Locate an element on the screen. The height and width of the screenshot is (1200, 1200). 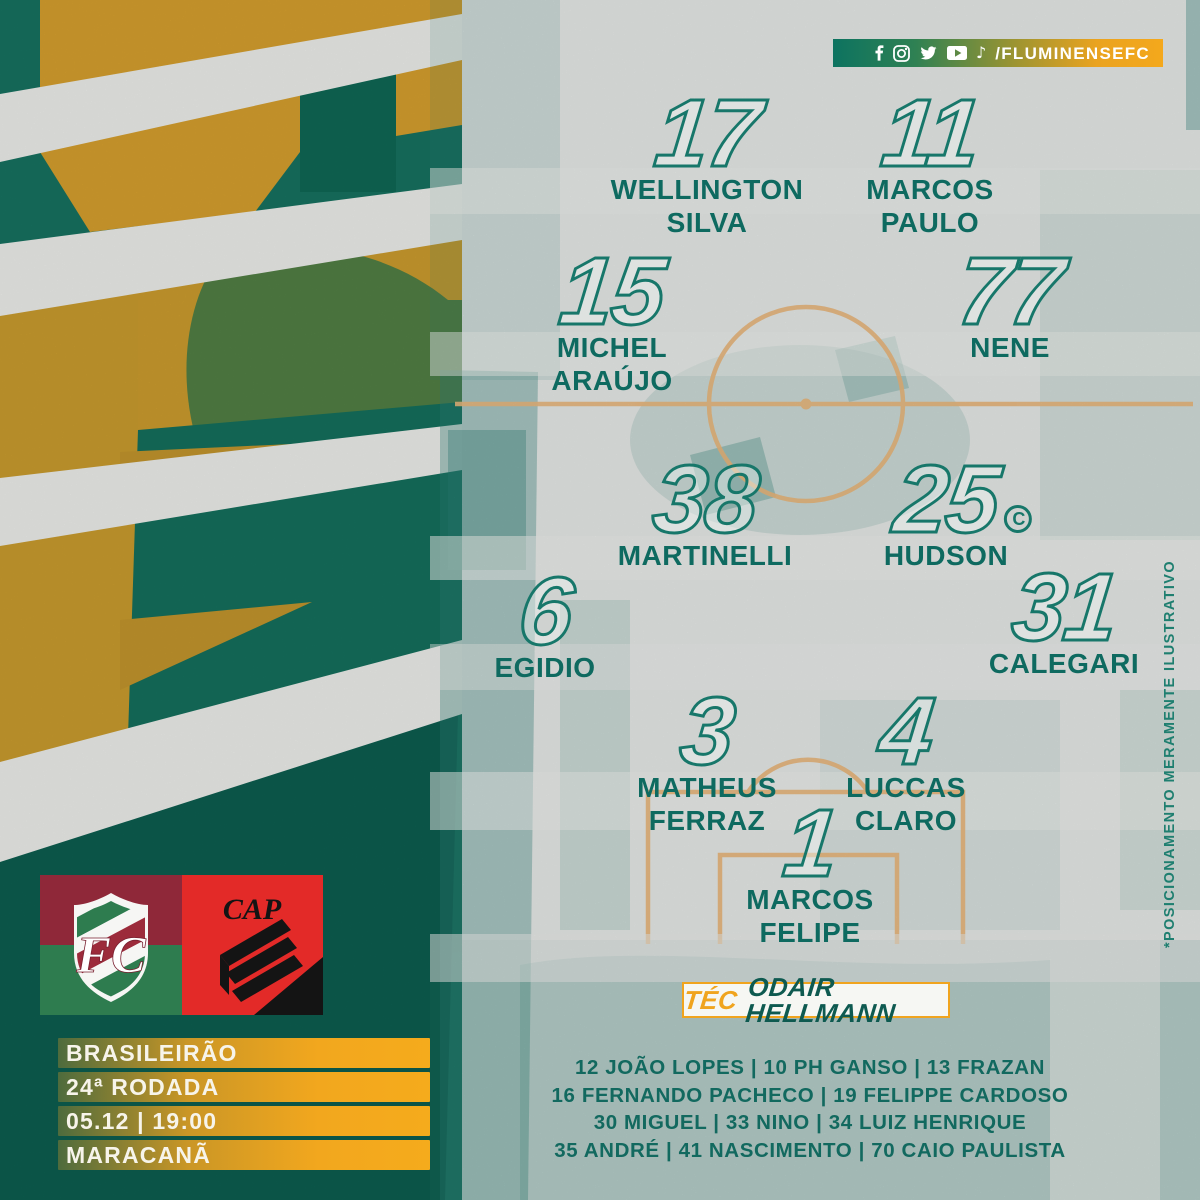
captain-badge: C is located at coordinates (1017, 518).